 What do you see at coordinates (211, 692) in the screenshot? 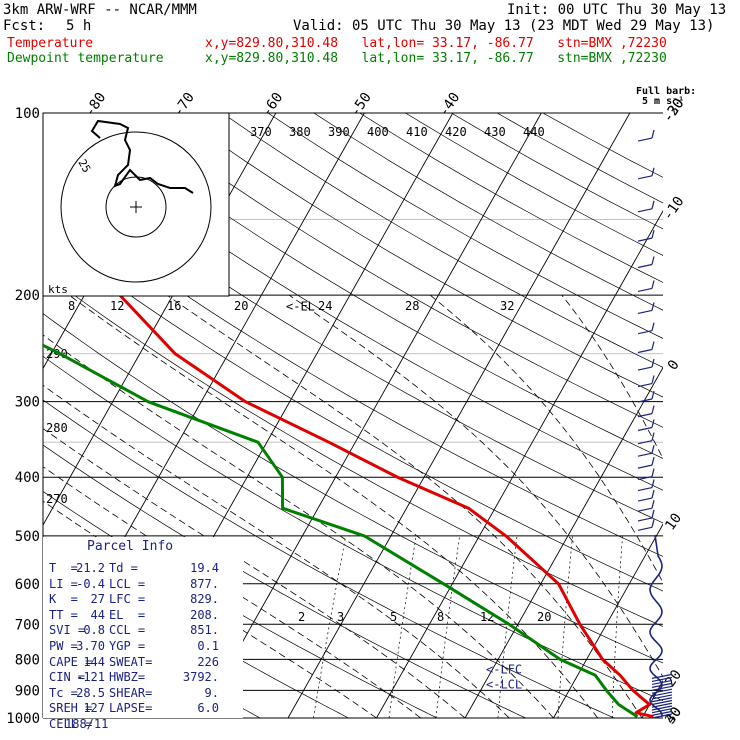
I see `parcel-param-value: 9.` at bounding box center [211, 692].